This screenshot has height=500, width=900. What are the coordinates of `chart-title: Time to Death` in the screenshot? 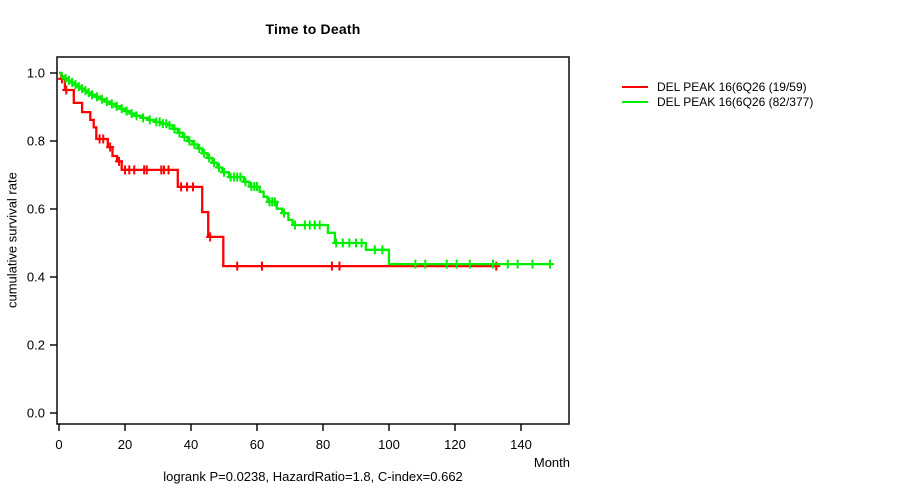 It's located at (313, 29).